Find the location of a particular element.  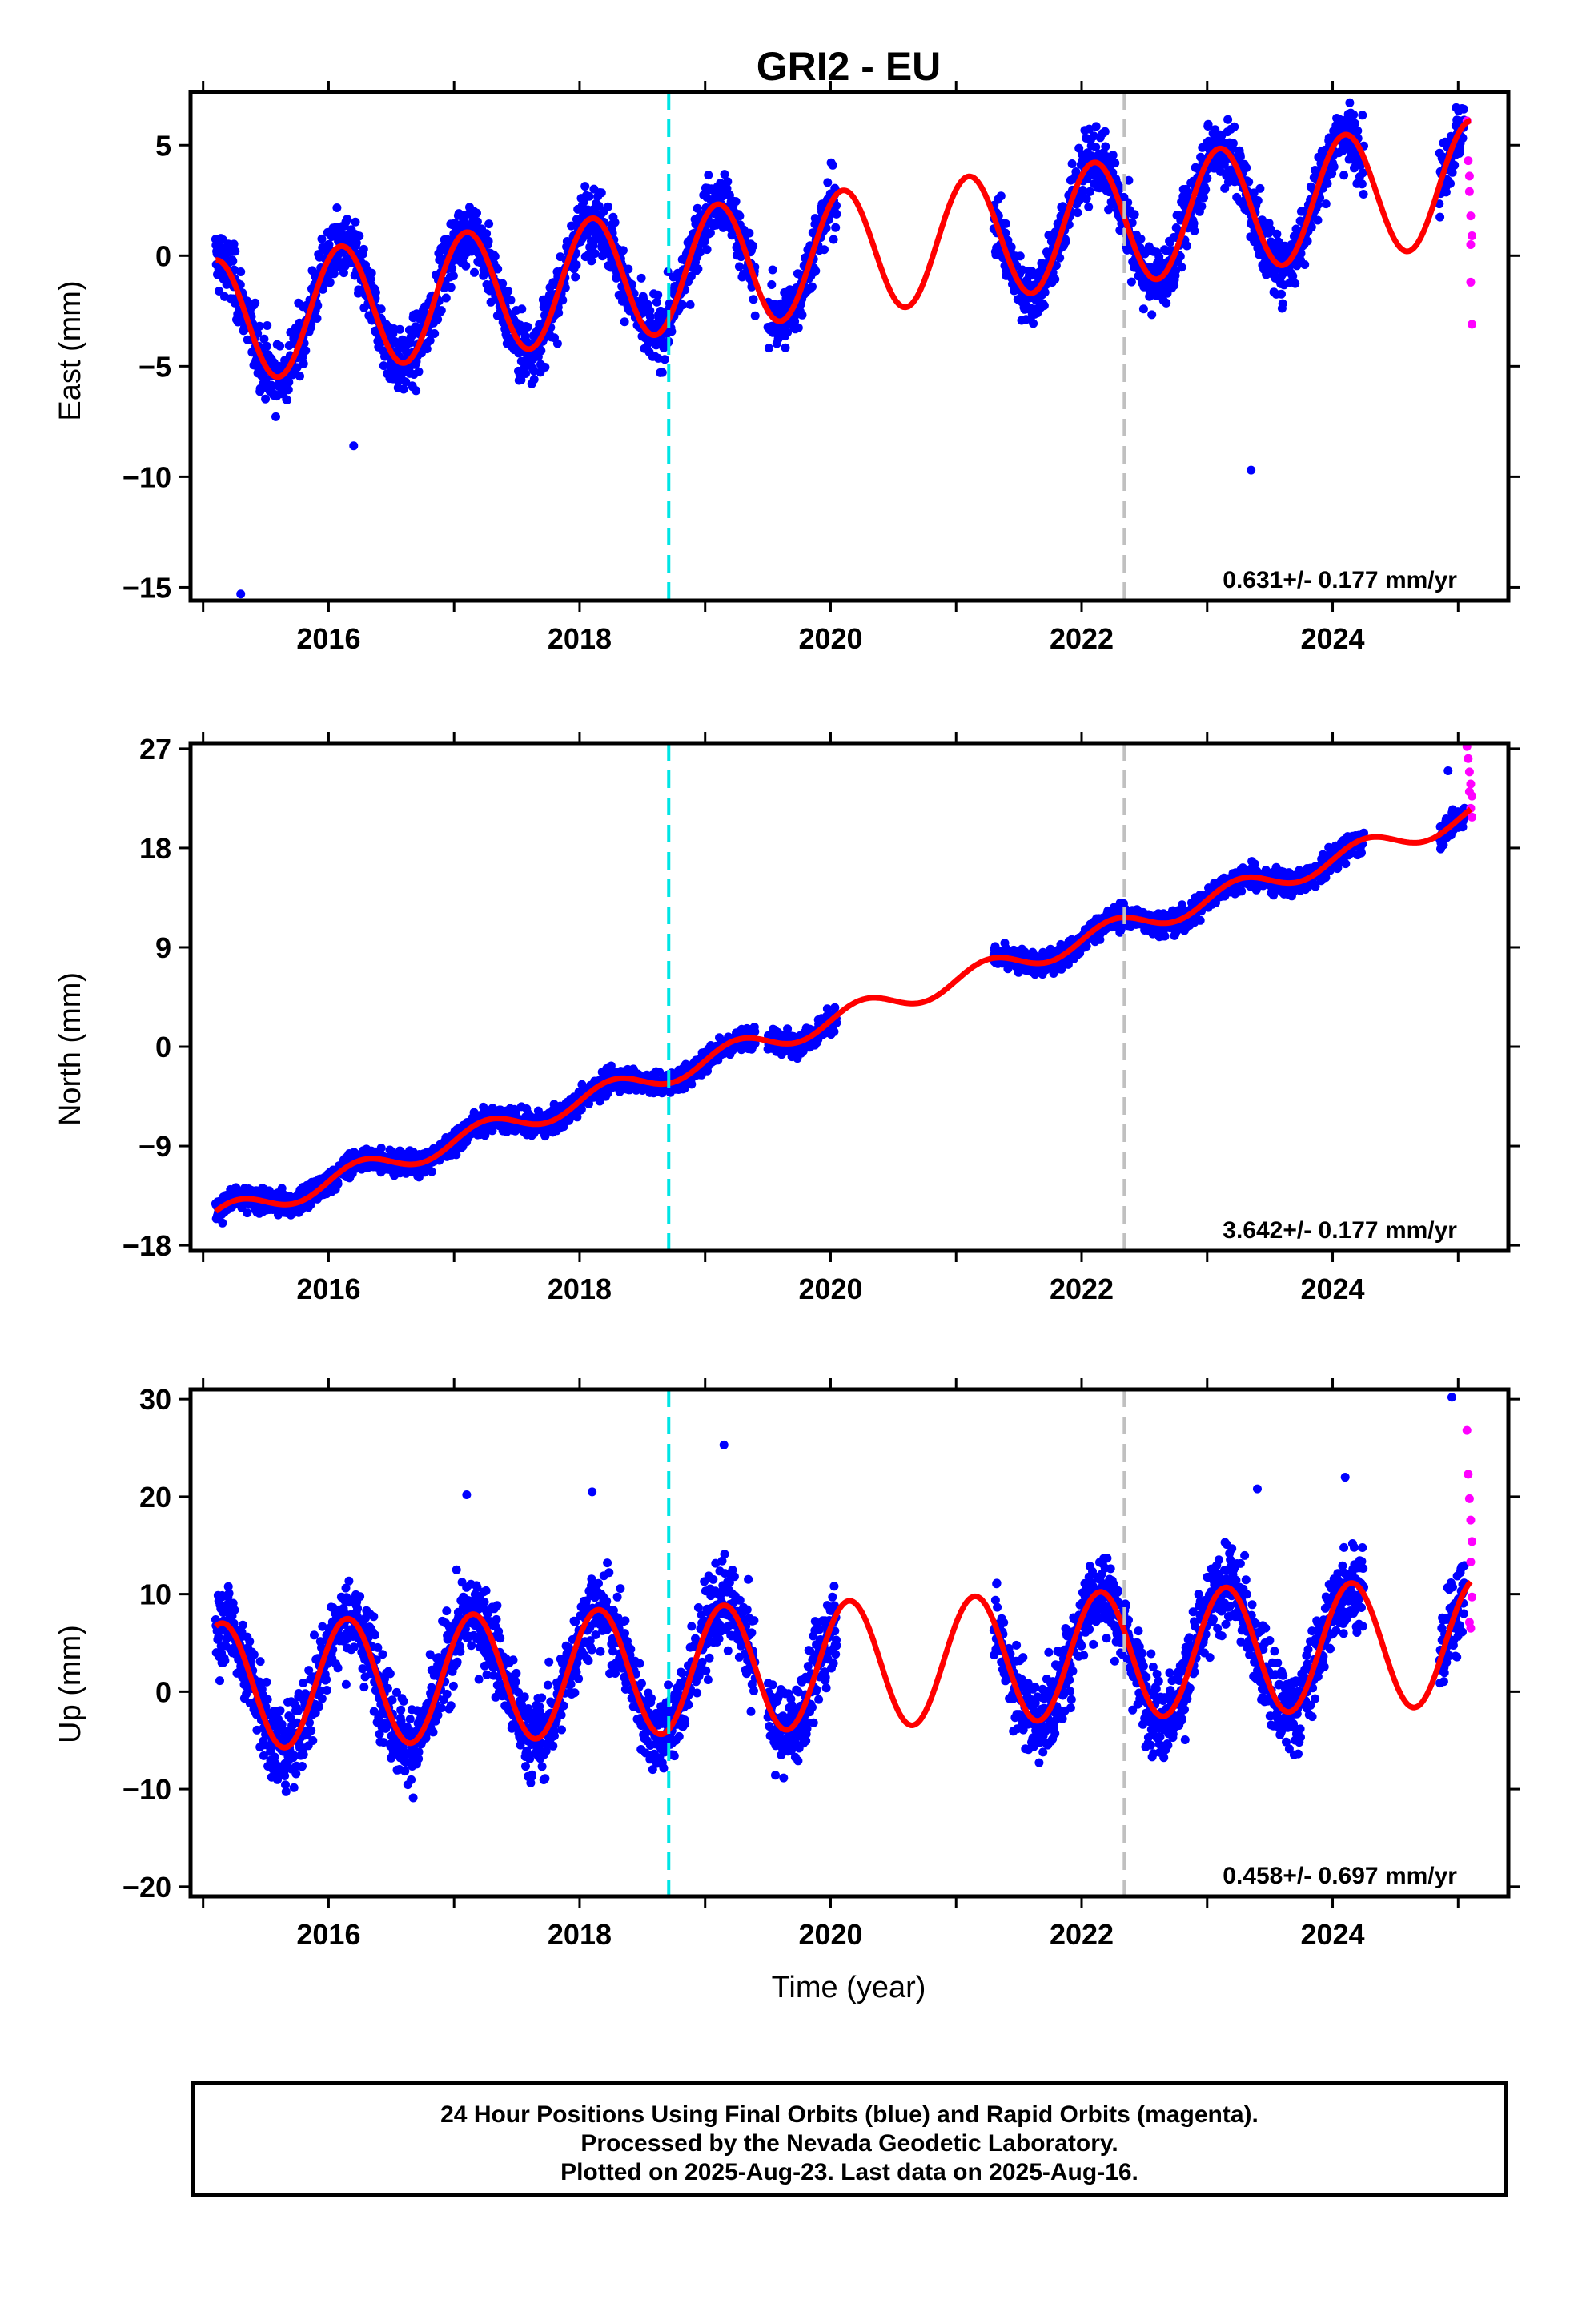

east-rate-label: 0.631+/- 0.177 mm/yr is located at coordinates (1340, 580).